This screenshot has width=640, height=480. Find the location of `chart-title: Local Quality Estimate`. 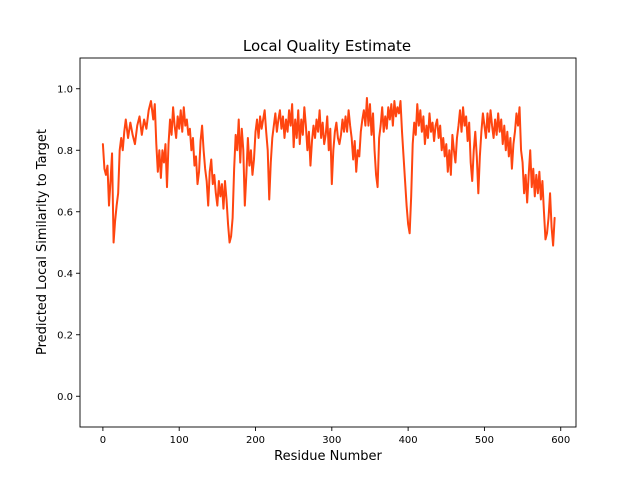

chart-title: Local Quality Estimate is located at coordinates (327, 46).